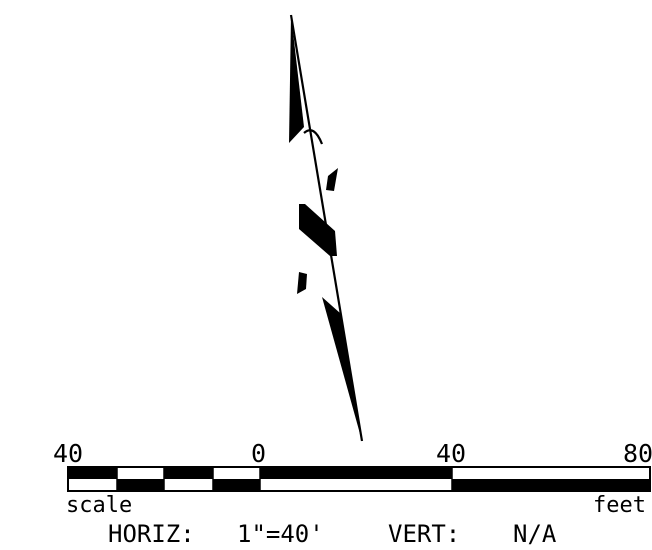 This screenshot has width=652, height=550. I want to click on north-arrow-head, so click(296, 79).